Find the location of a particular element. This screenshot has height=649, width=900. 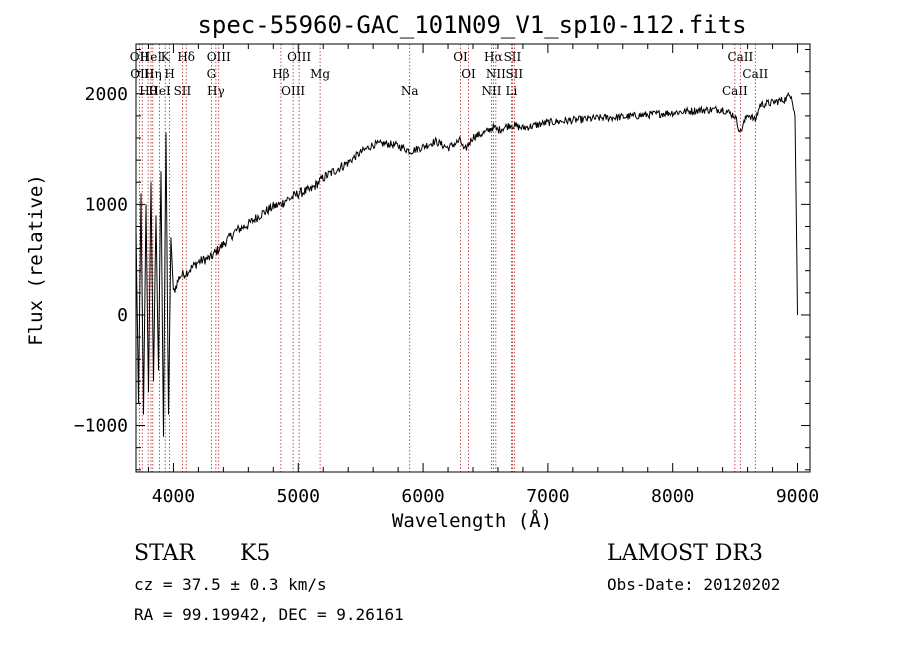

y-tick-label: 1000 is located at coordinates (106, 204).